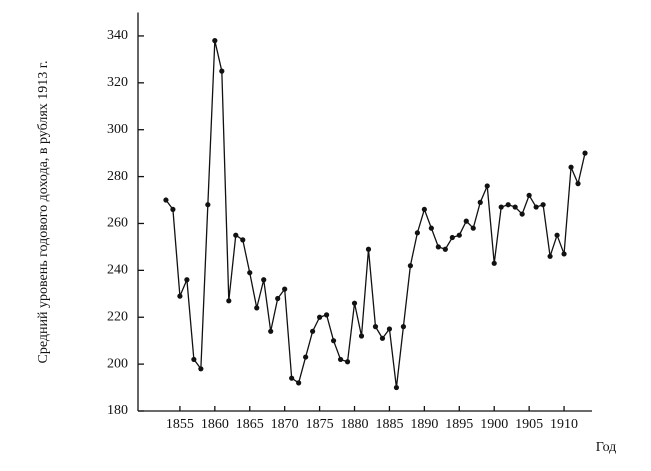 The width and height of the screenshot is (651, 471). What do you see at coordinates (564, 424) in the screenshot?
I see `x-tick-label: 1910` at bounding box center [564, 424].